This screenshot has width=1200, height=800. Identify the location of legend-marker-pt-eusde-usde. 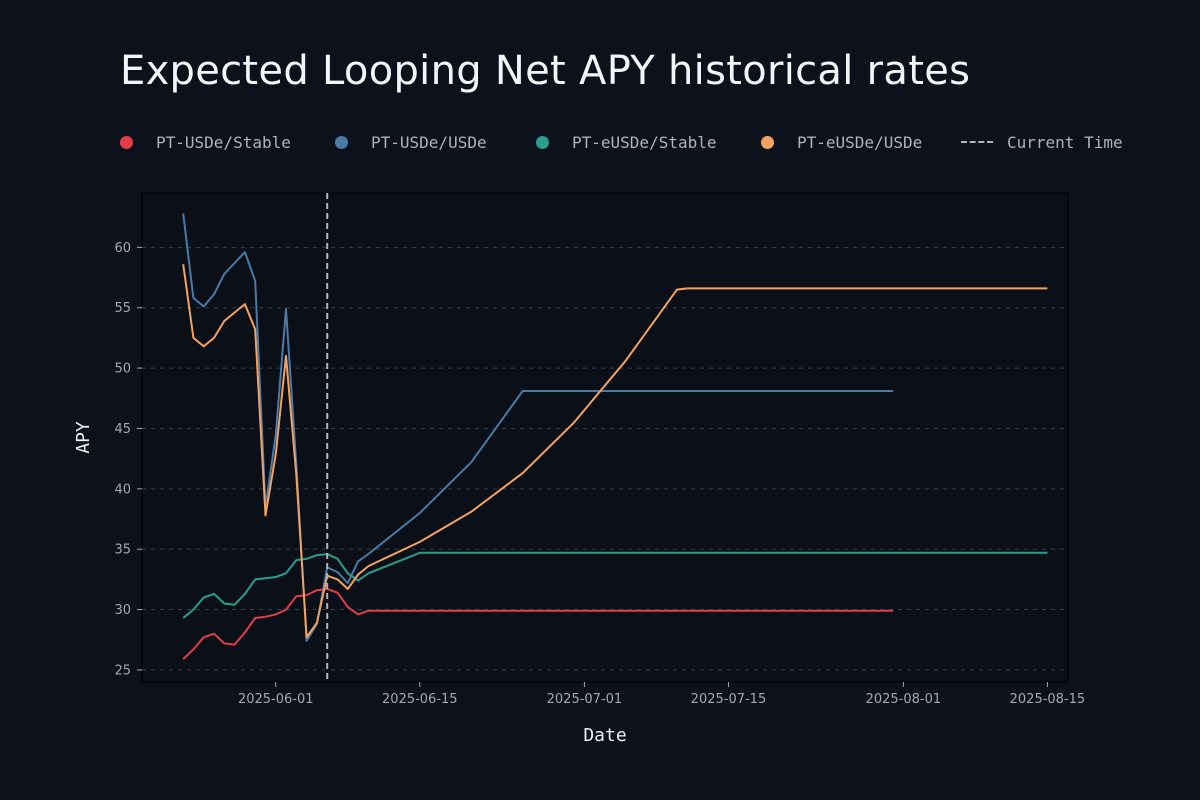
(767, 142).